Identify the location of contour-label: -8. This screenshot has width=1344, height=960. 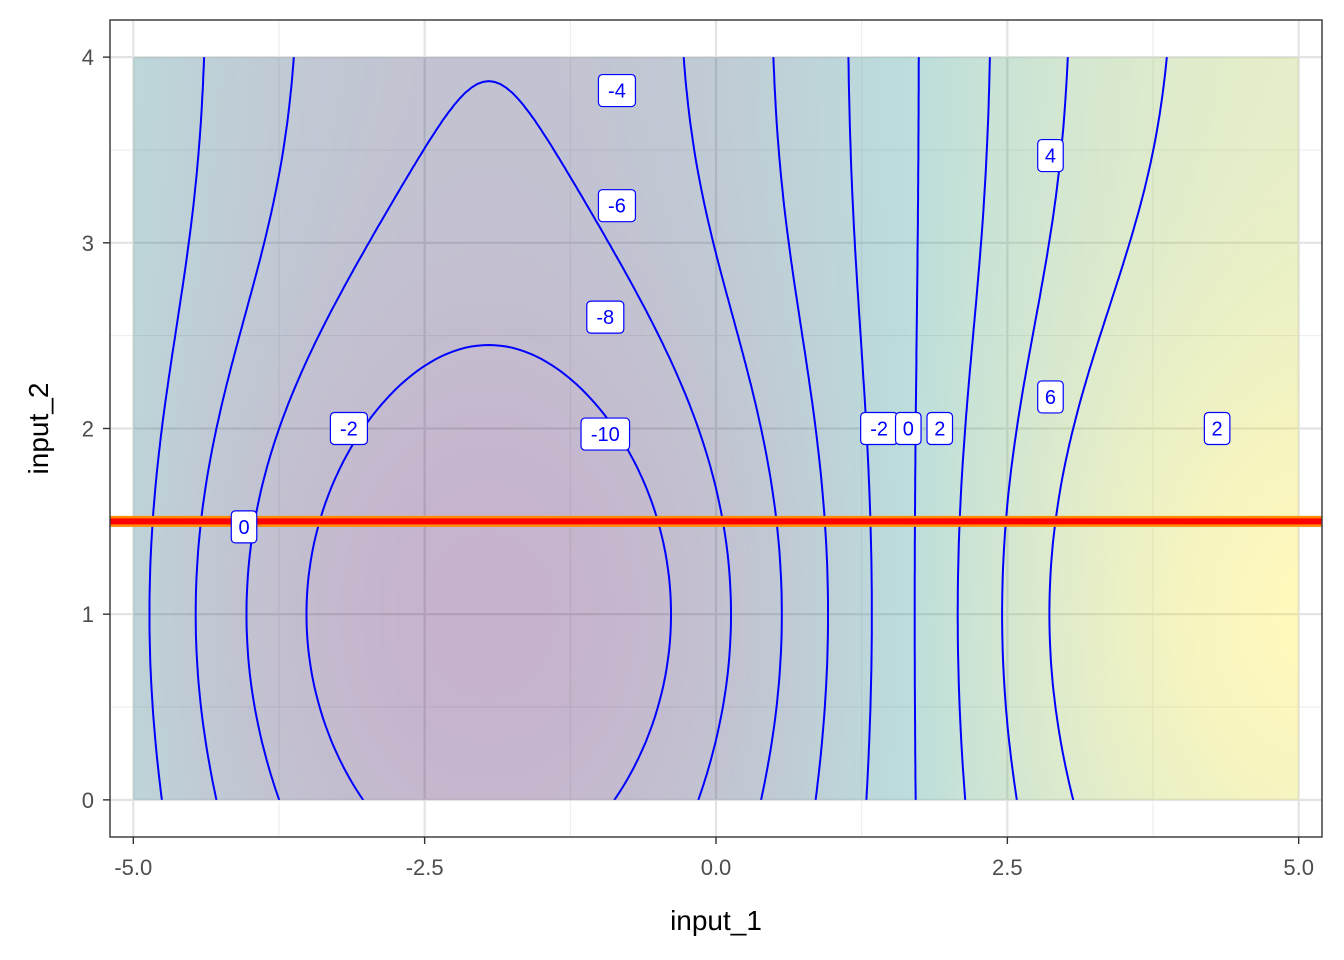
(605, 318).